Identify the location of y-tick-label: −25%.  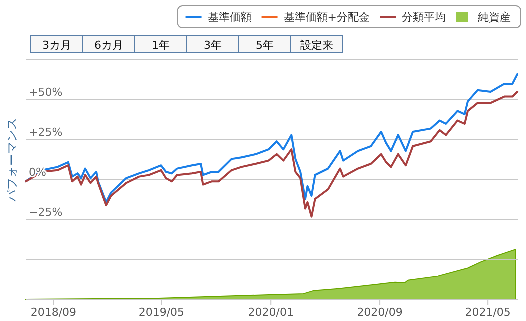
(46, 212).